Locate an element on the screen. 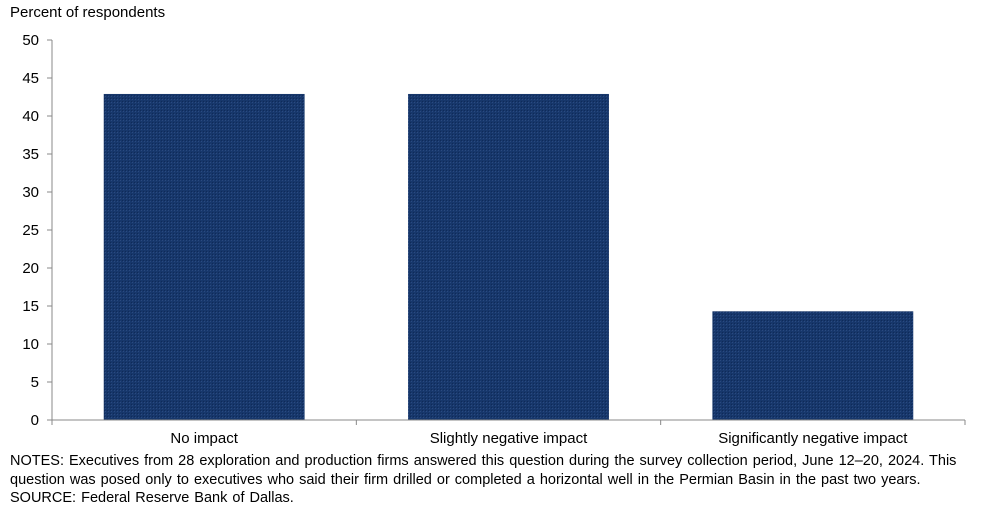 The image size is (997, 528). y-axis-label: Percent of respondents is located at coordinates (87, 12).